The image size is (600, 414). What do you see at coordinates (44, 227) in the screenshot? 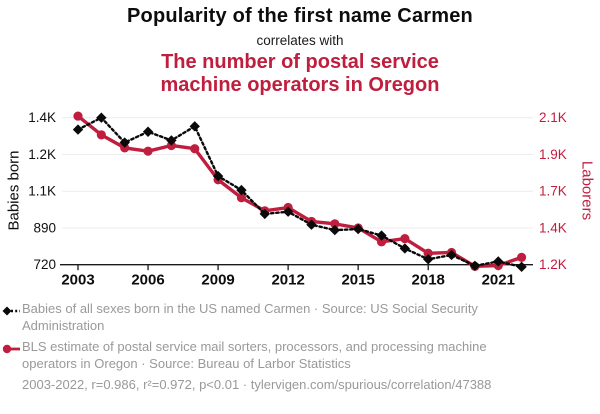
I see `left-axis-tick-label: 890` at bounding box center [44, 227].